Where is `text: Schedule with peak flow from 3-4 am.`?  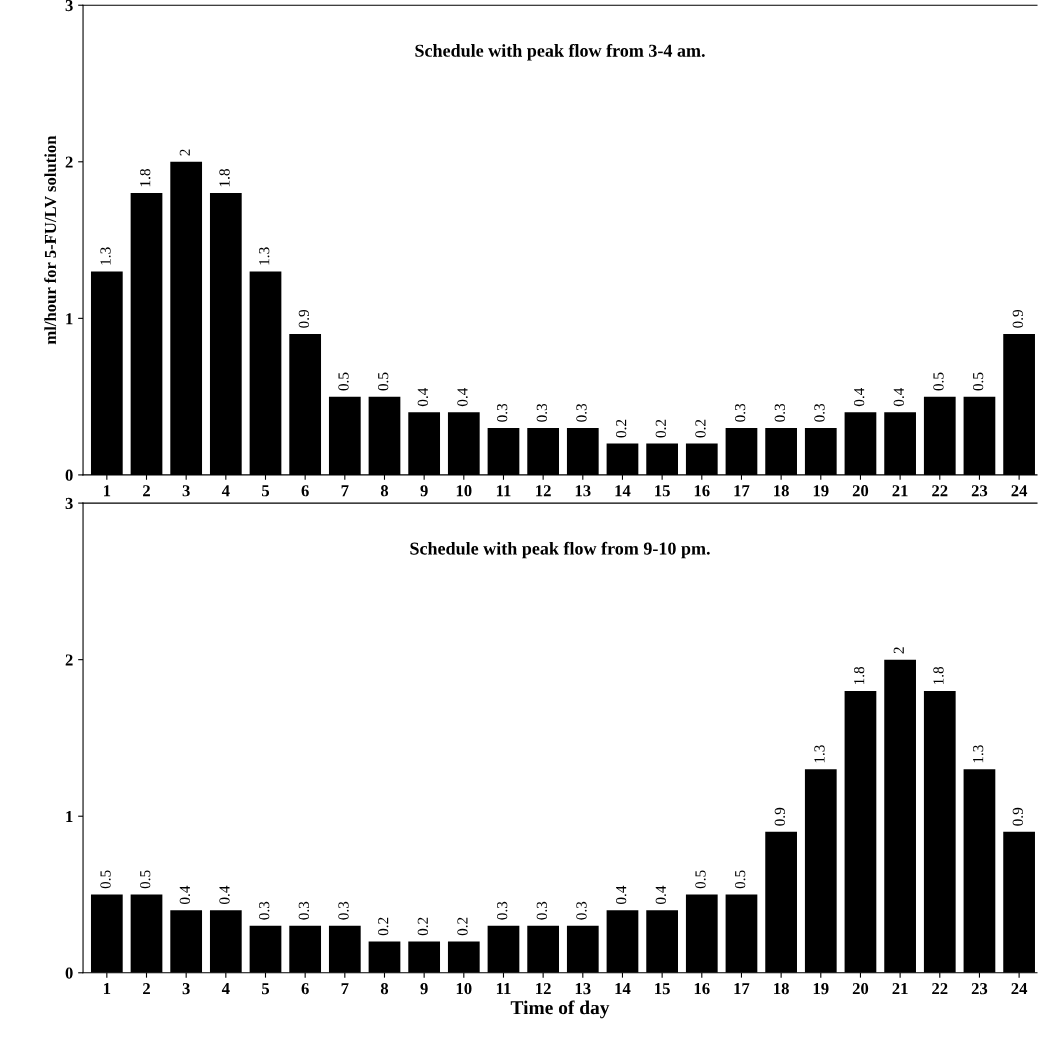
text: Schedule with peak flow from 3-4 am. is located at coordinates (560, 52).